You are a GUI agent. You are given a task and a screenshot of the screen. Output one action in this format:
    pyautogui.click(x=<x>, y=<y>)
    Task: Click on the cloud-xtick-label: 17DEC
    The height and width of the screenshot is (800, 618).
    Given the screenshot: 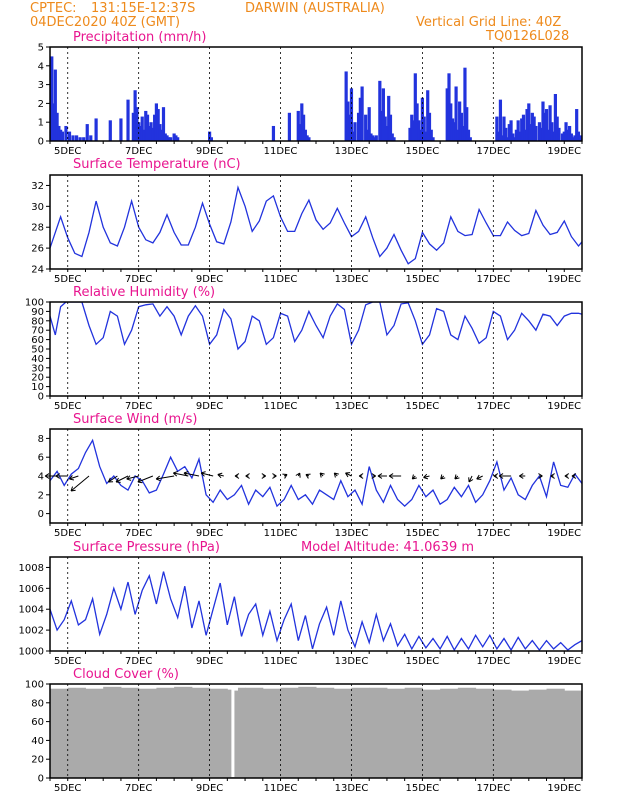 What is the action you would take?
    pyautogui.click(x=493, y=788)
    